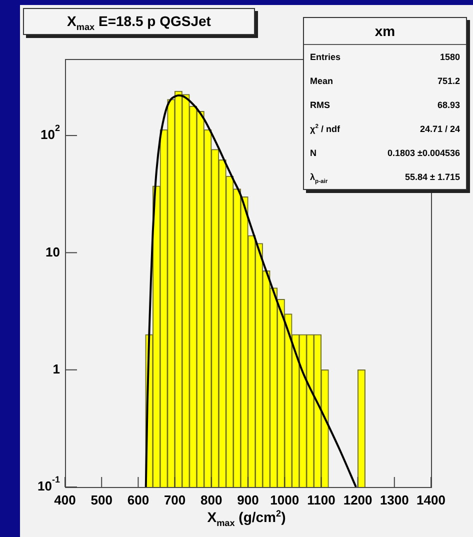 This screenshot has width=473, height=537. I want to click on annotation: Entries, so click(325, 57).